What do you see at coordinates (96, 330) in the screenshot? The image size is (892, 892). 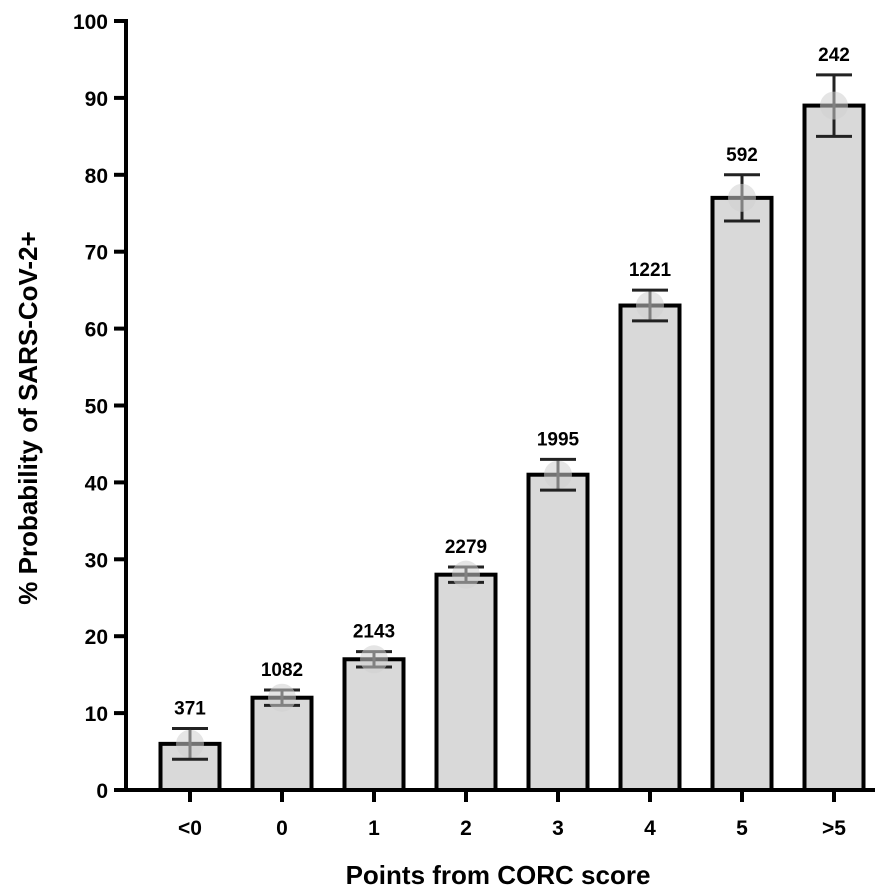 I see `y-tick-label: 60` at bounding box center [96, 330].